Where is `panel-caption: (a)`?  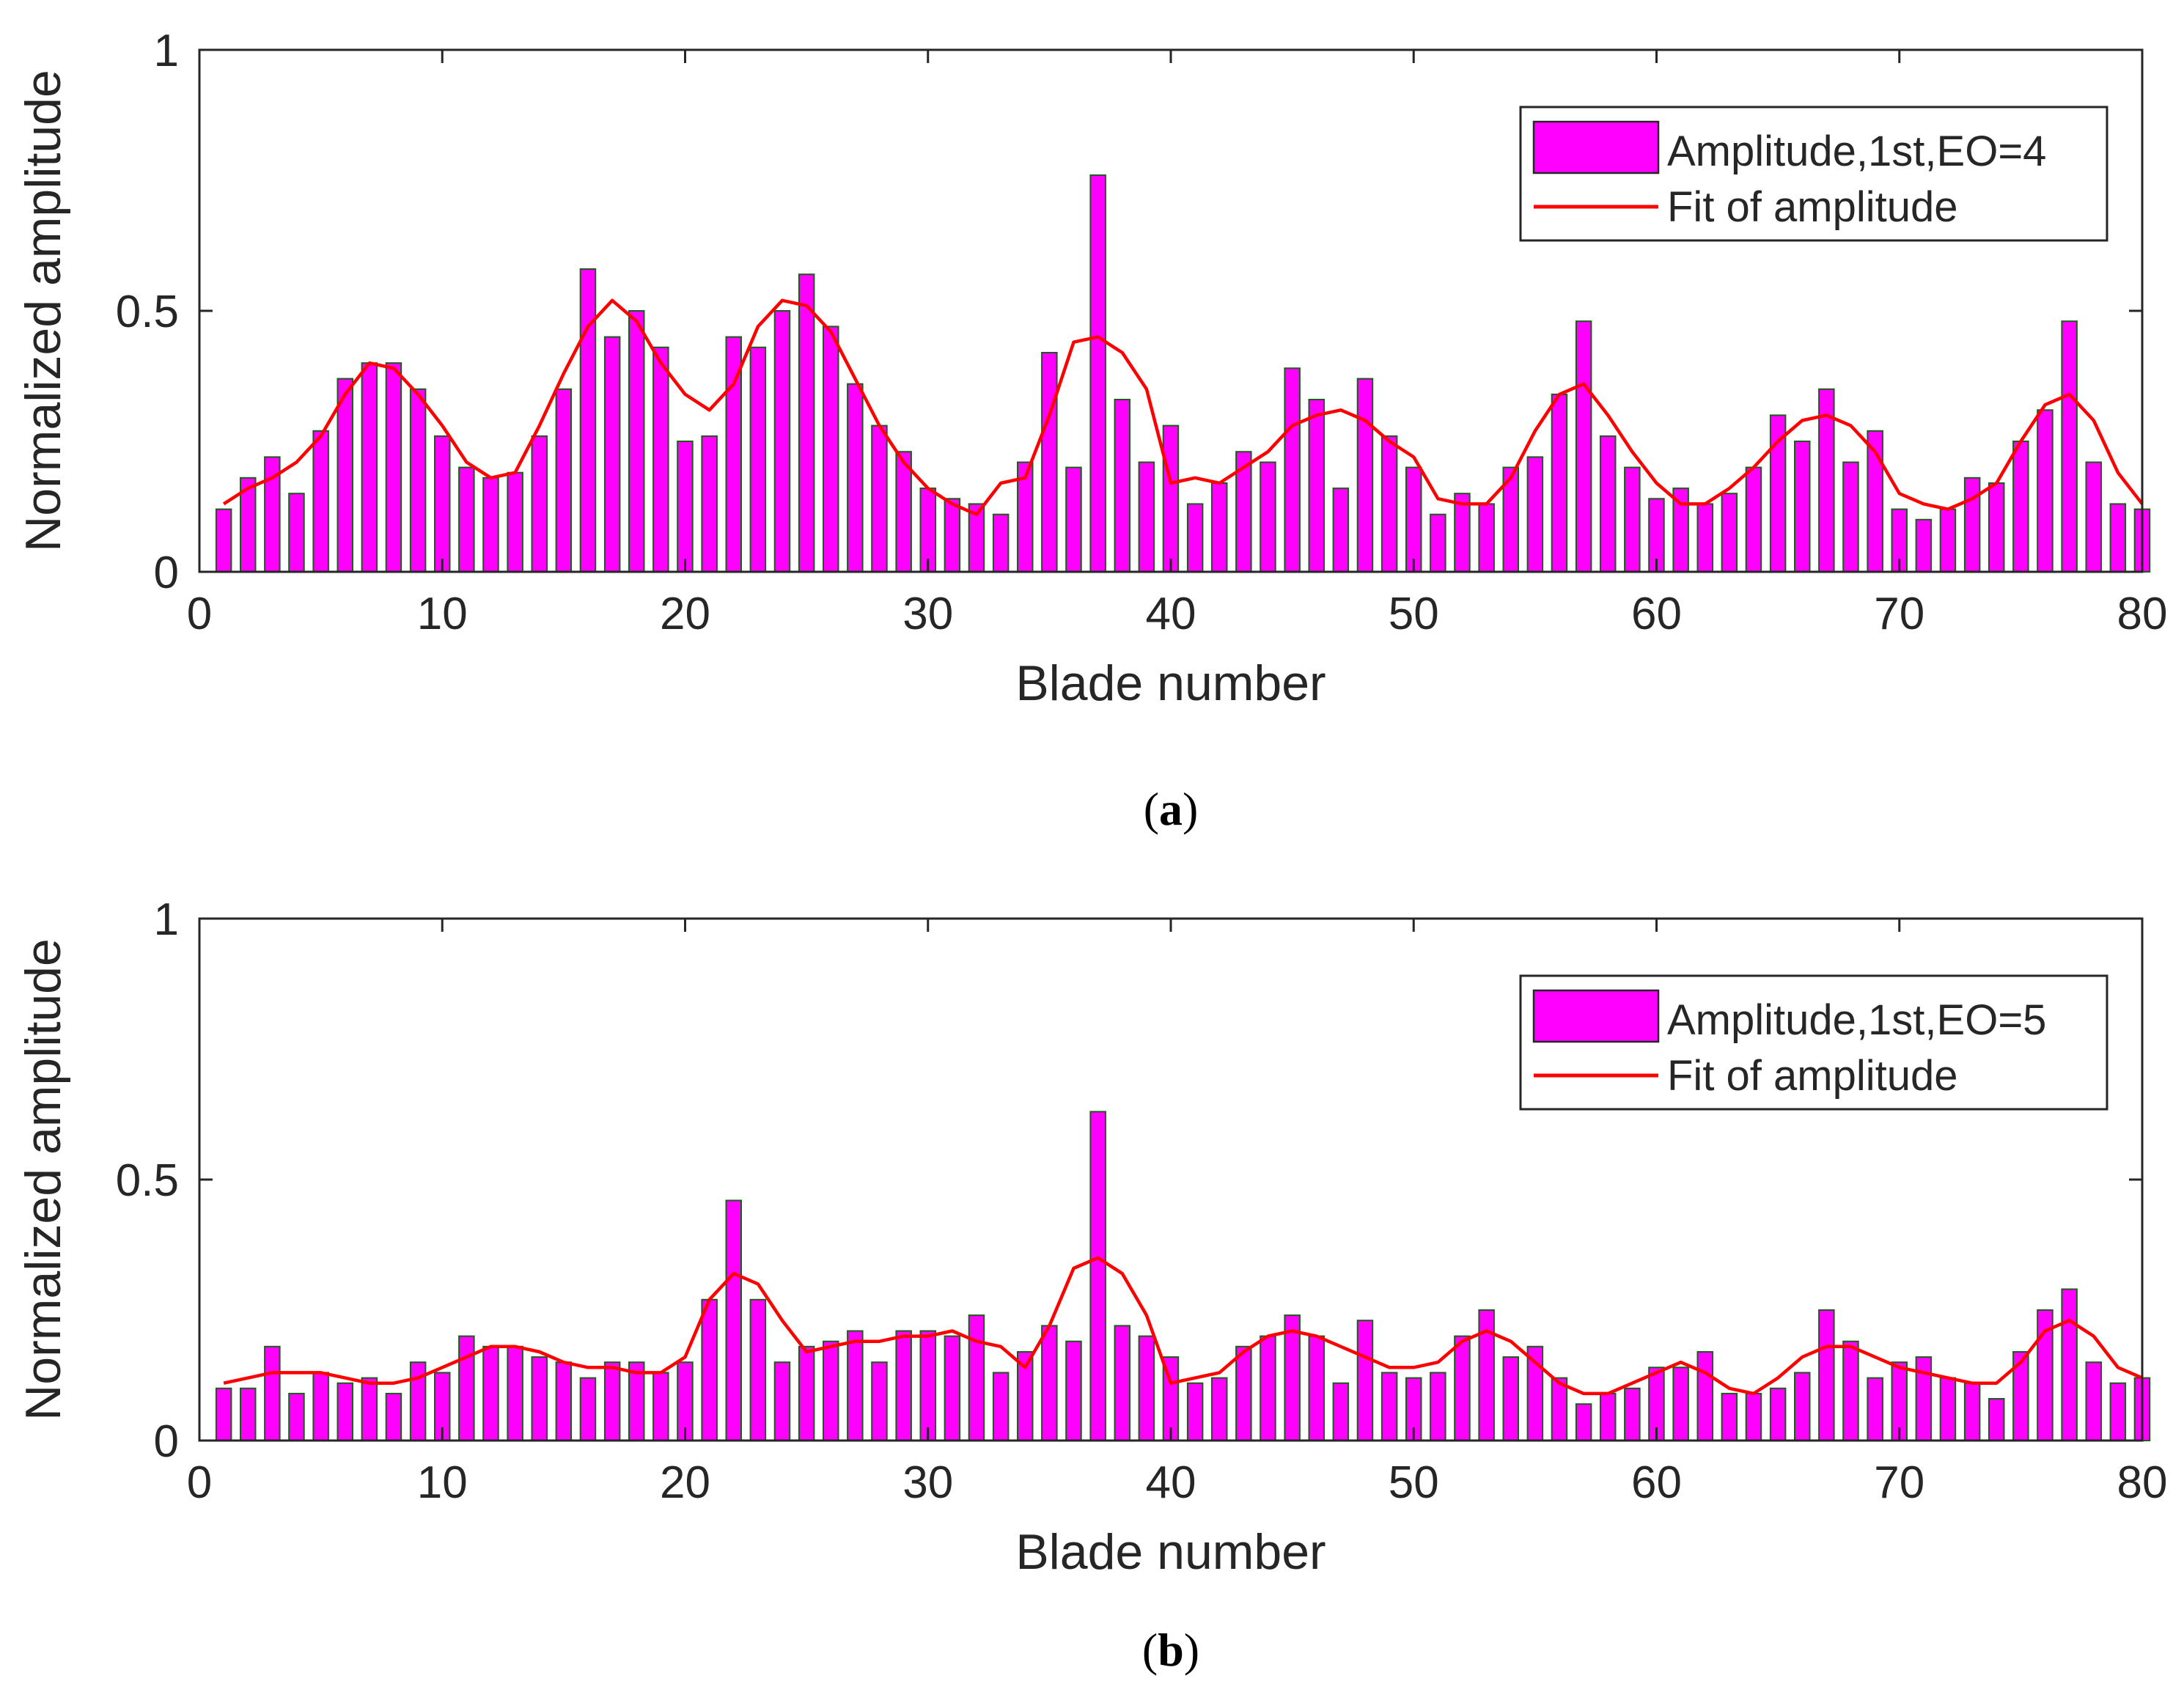
panel-caption: (a) is located at coordinates (1171, 809).